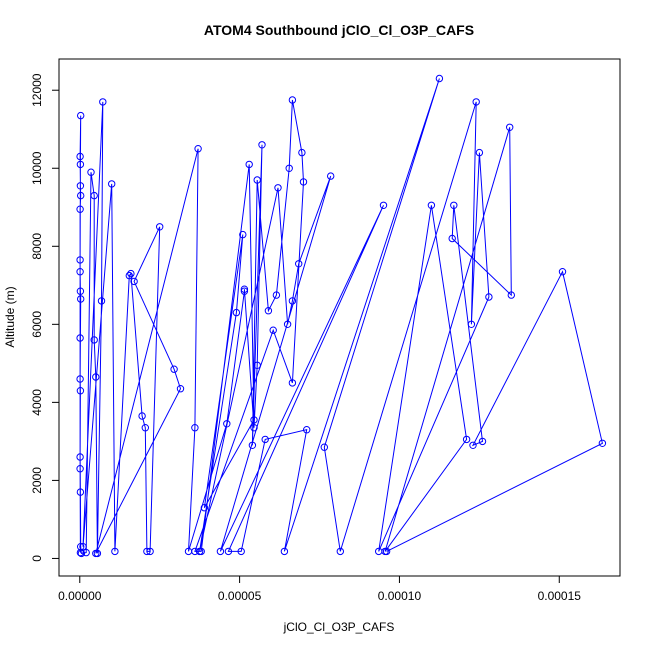 Image resolution: width=650 pixels, height=650 pixels. I want to click on x-tick-label: 0.00010, so click(400, 596).